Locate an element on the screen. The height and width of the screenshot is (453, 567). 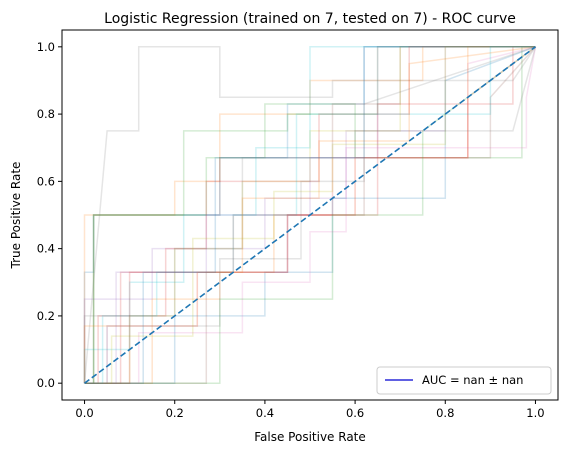
legend: AUC = nan ± nan is located at coordinates (464, 380).